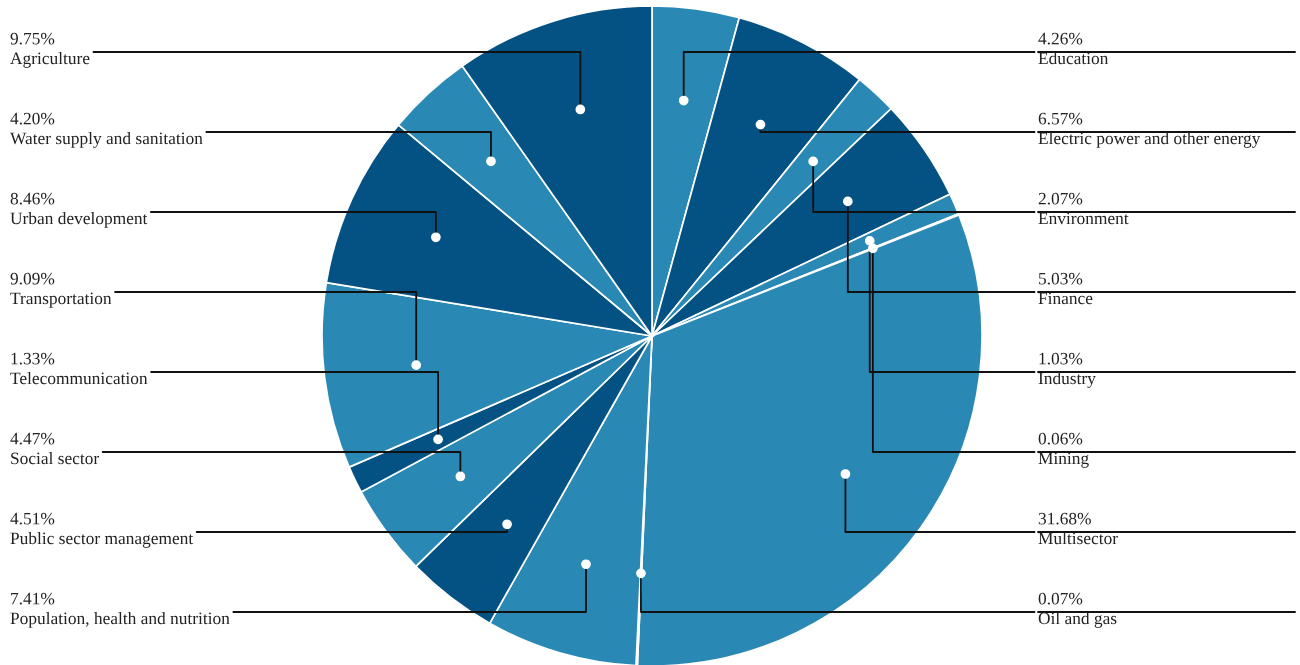 This screenshot has height=665, width=1300. What do you see at coordinates (32, 38) in the screenshot?
I see `data-label: 9.75%` at bounding box center [32, 38].